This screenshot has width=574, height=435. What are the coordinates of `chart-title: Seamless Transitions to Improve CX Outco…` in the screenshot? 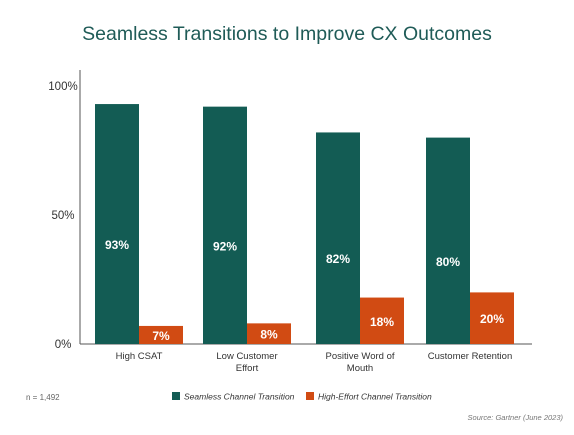 It's located at (287, 34).